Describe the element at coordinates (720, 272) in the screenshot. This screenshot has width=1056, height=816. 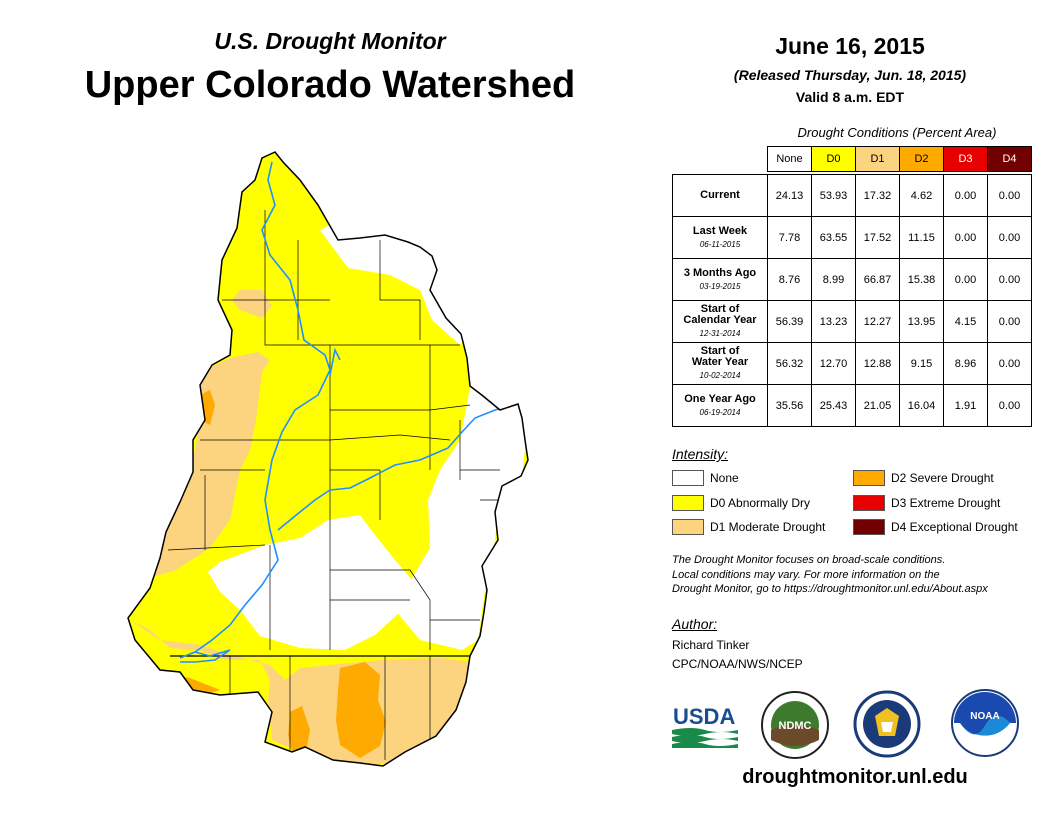
I see `row-label-text: 3 Months Ago` at that location.